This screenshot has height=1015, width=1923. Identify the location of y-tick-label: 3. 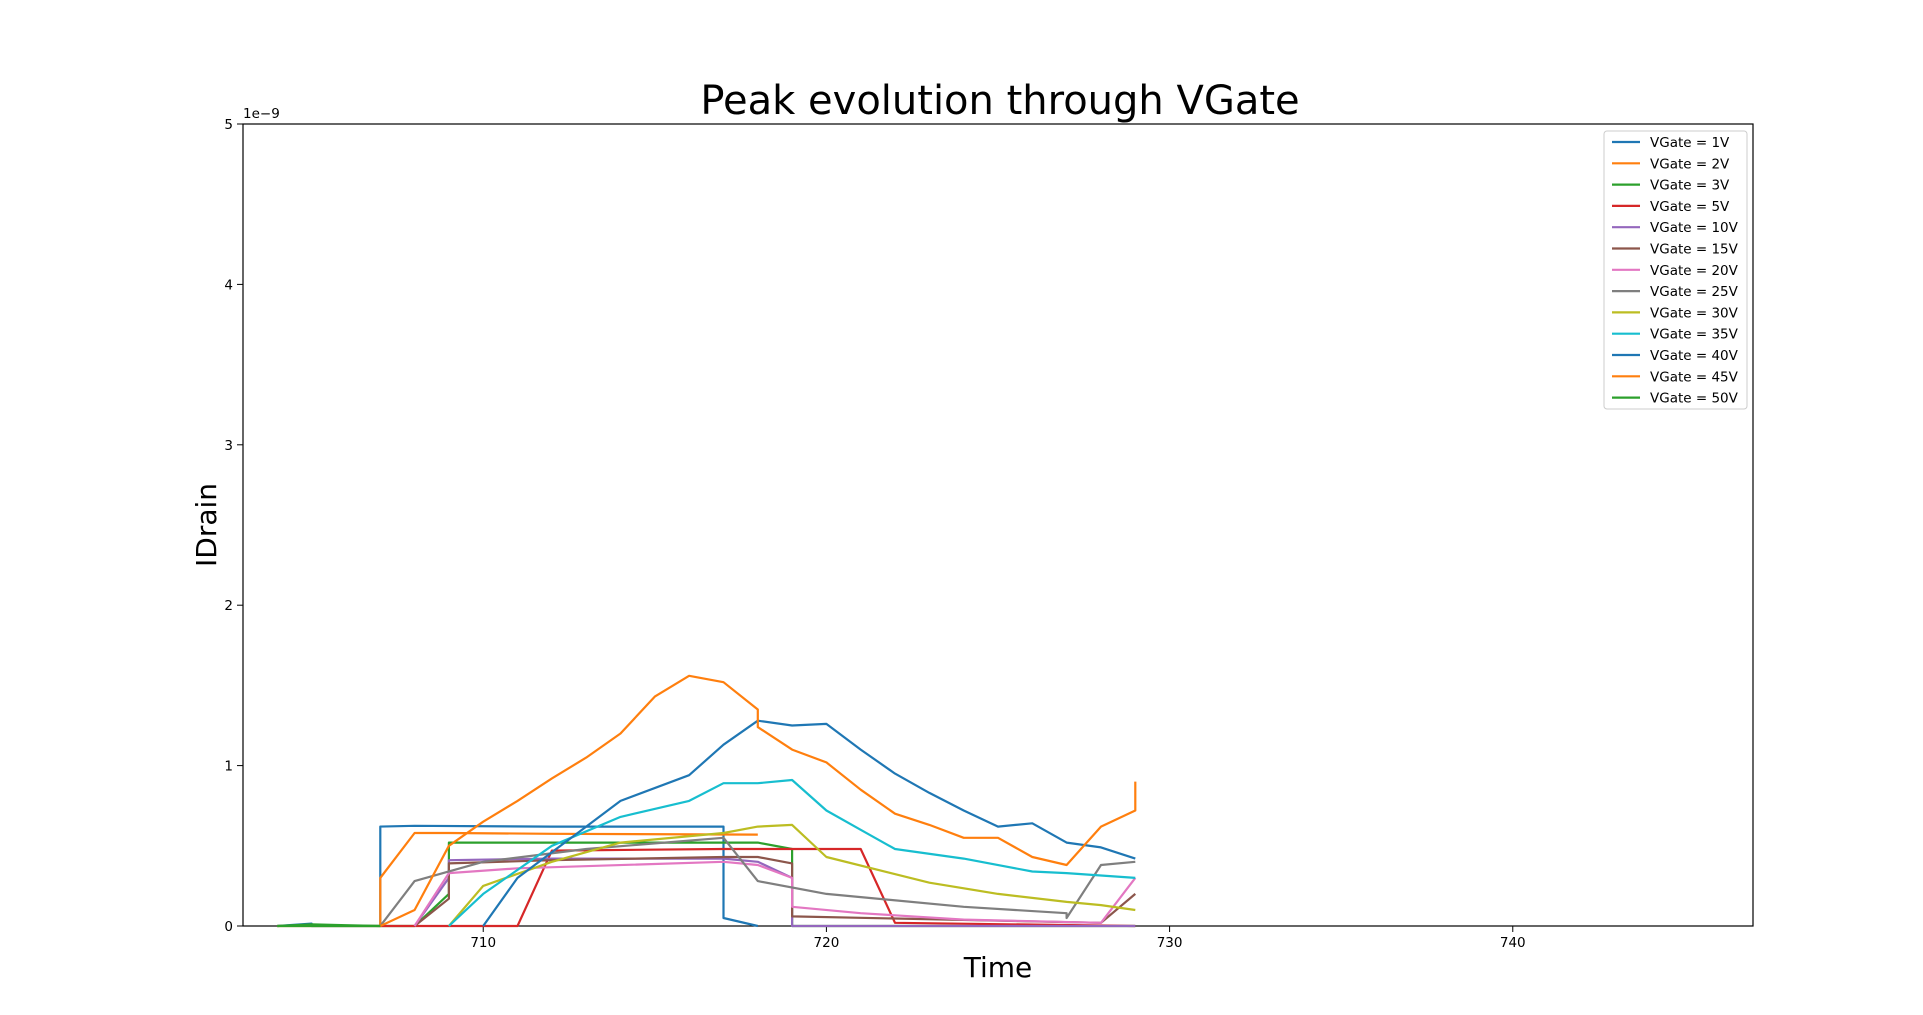
(228, 446).